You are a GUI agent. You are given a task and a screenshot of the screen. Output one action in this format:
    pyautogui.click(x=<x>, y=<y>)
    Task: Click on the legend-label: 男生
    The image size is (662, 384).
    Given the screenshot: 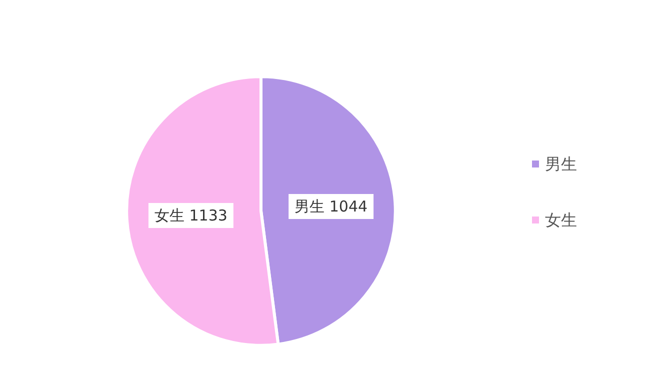 What is the action you would take?
    pyautogui.click(x=561, y=164)
    